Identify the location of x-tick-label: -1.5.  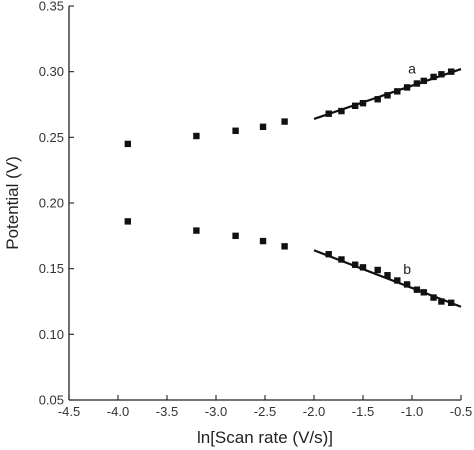
(363, 411).